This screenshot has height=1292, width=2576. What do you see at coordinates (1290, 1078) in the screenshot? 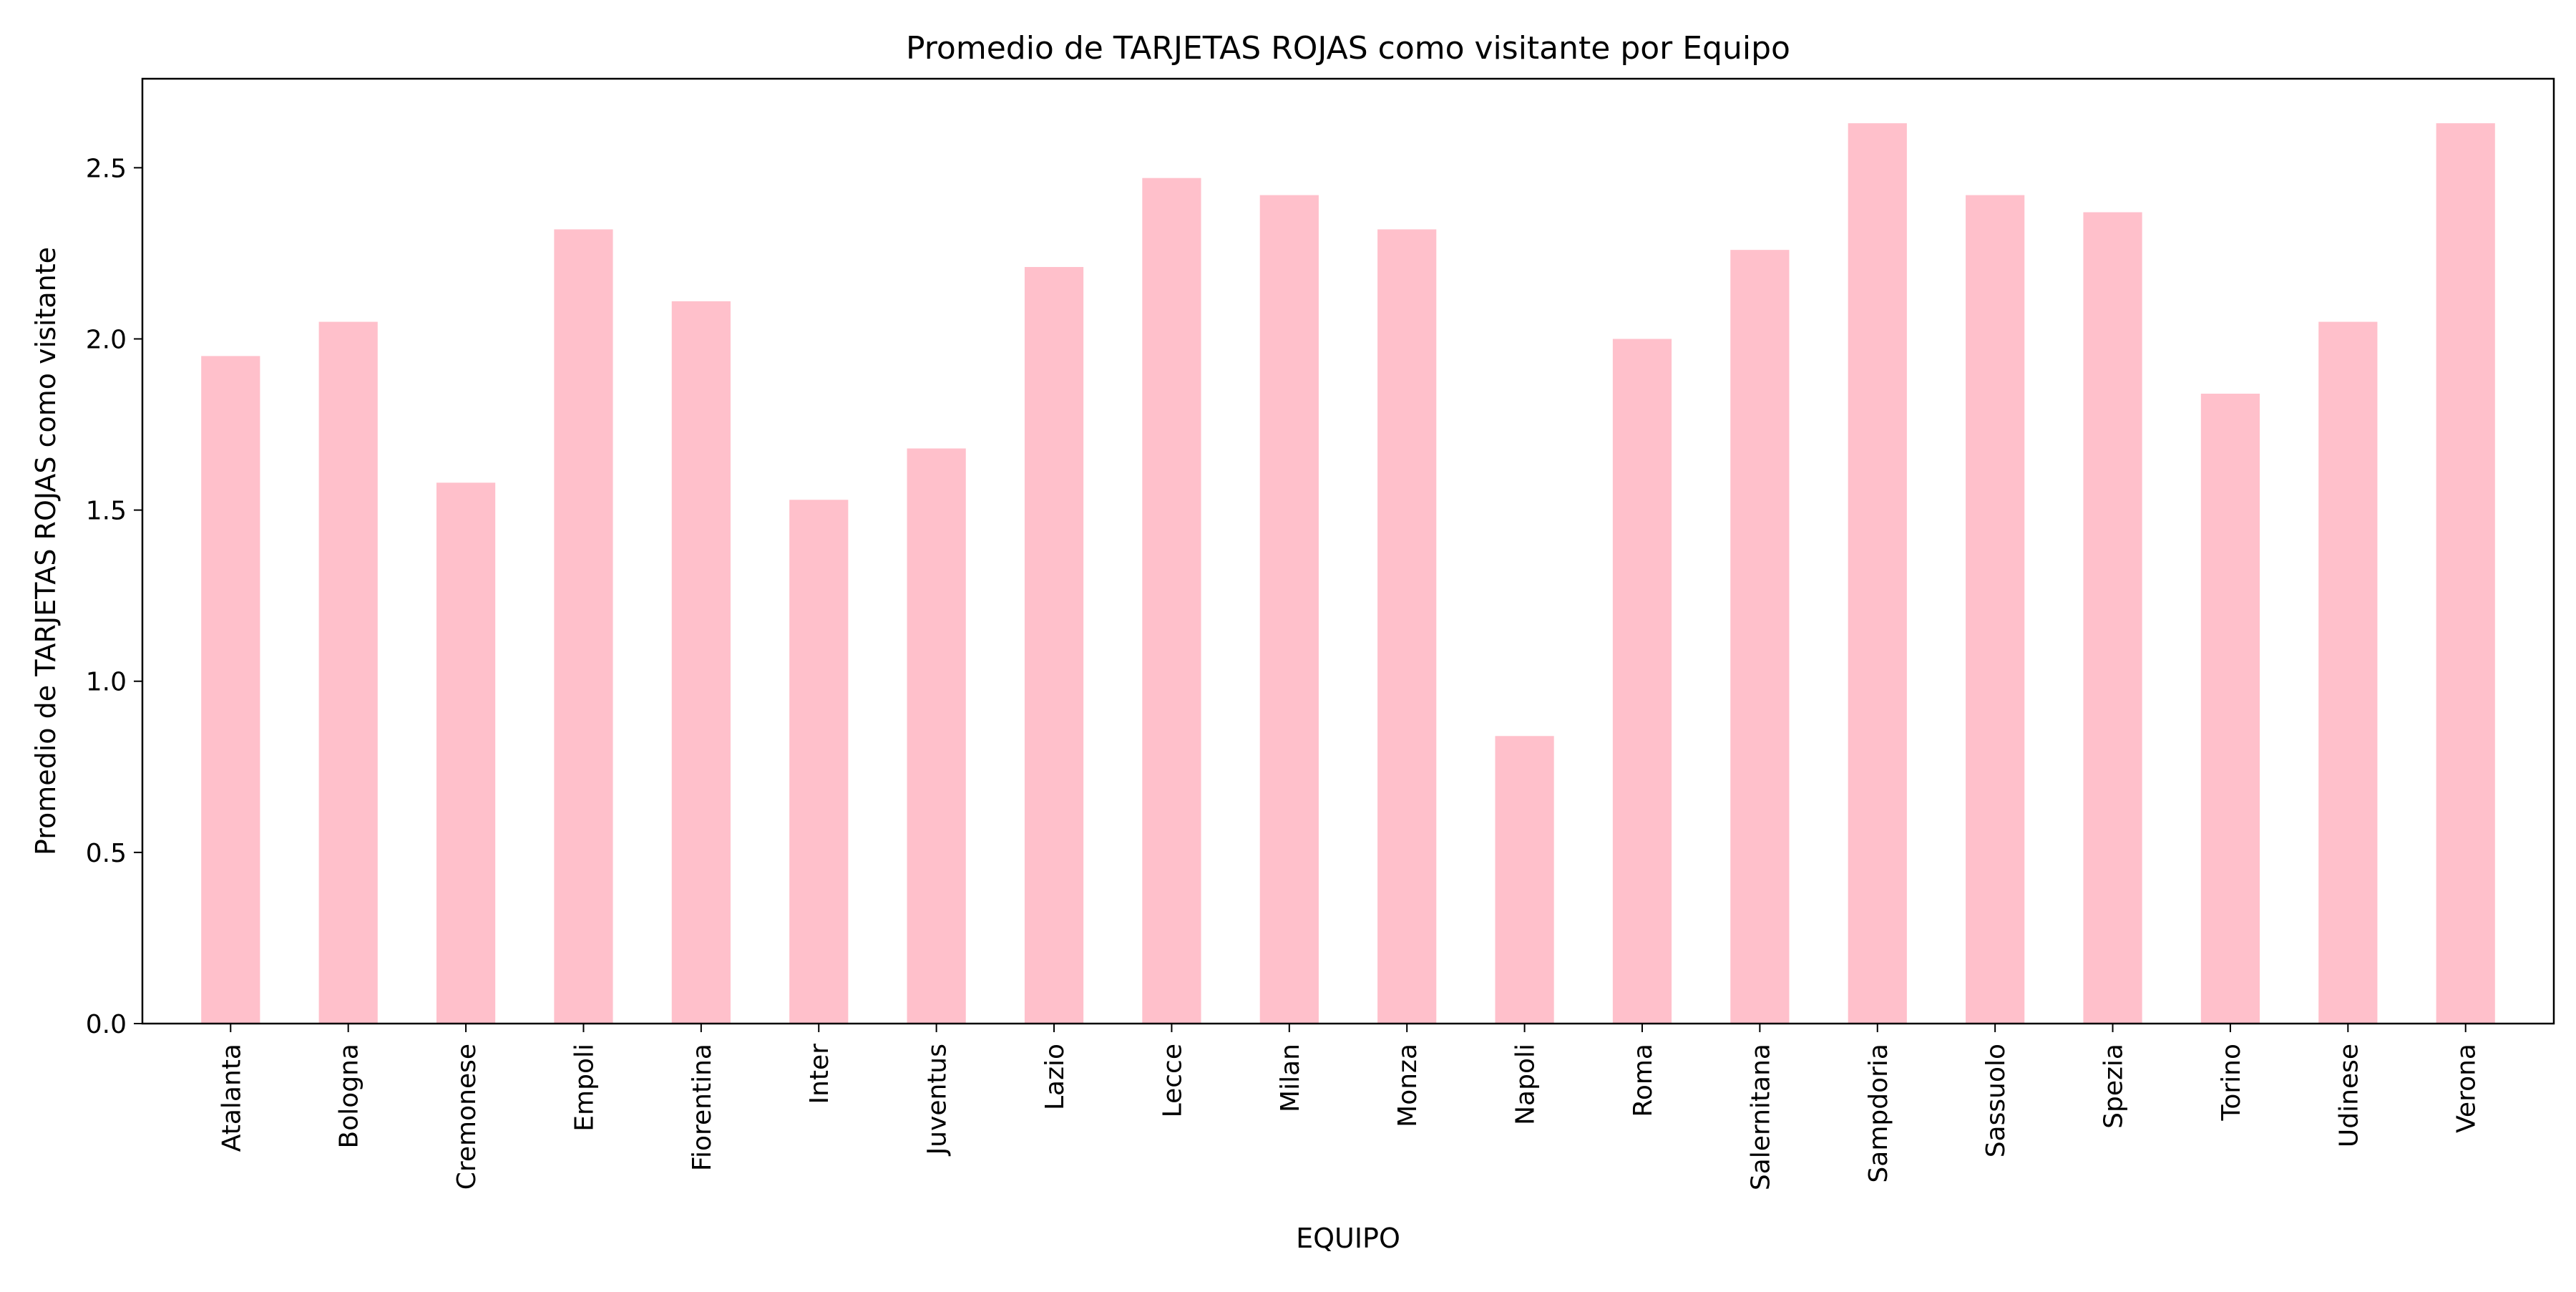
I see `x-tick-label-milan: Milan` at bounding box center [1290, 1078].